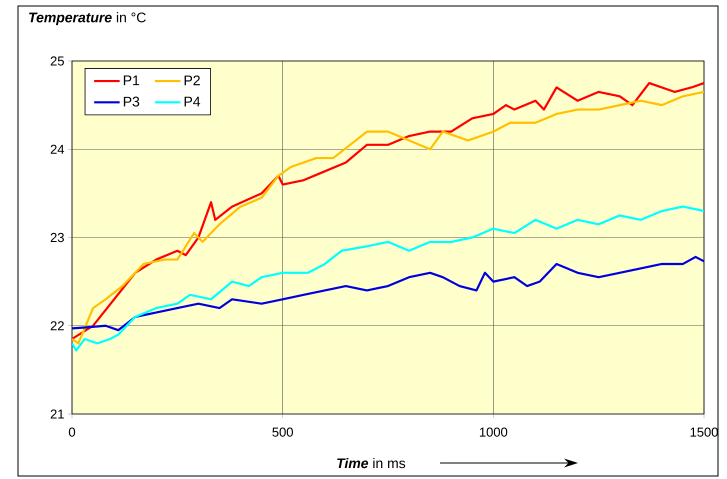 The height and width of the screenshot is (479, 727). What do you see at coordinates (282, 432) in the screenshot?
I see `x-tick-label: 500` at bounding box center [282, 432].